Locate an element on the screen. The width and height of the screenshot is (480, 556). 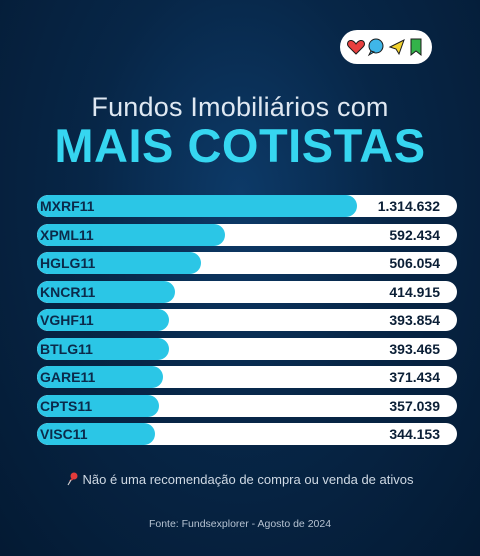
paper-plane-icon is located at coordinates (396, 47).